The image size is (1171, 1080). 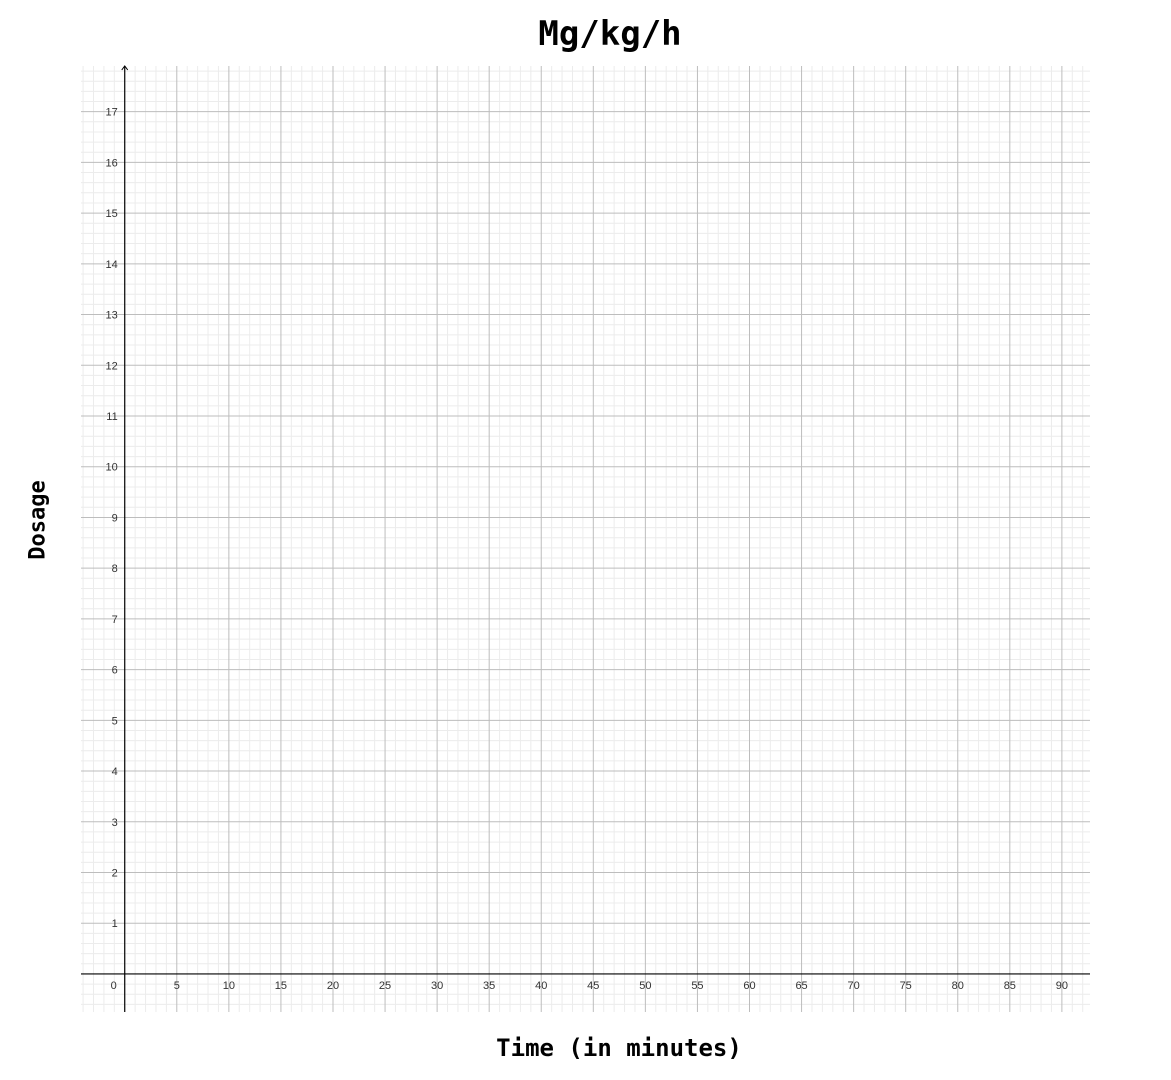 I want to click on y-tick-label: 16, so click(x=111, y=163).